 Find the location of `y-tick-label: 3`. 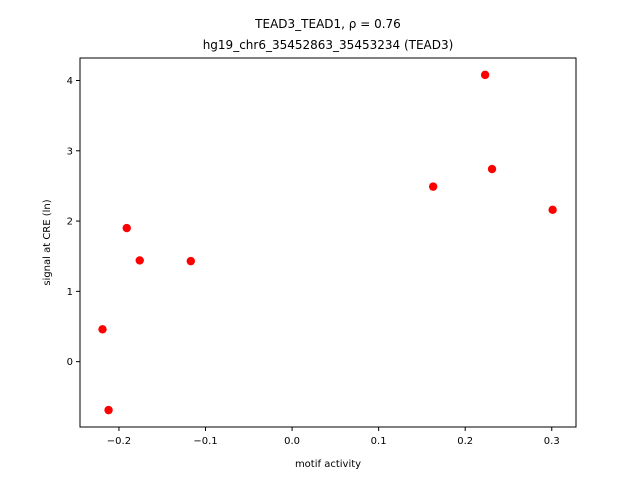

y-tick-label: 3 is located at coordinates (70, 151).